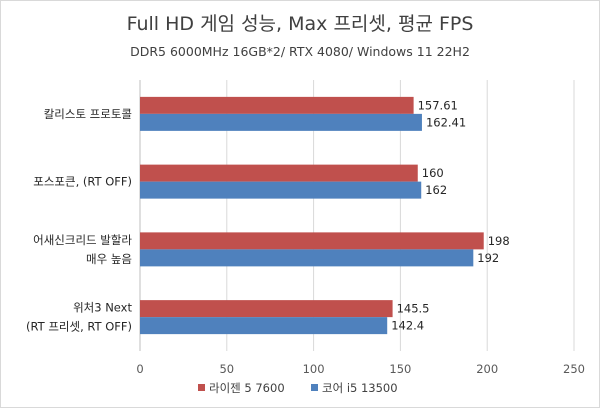 Image resolution: width=600 pixels, height=408 pixels. Describe the element at coordinates (360, 369) in the screenshot. I see `x-axis-ticks: 0 50 100 150 200 250` at that location.